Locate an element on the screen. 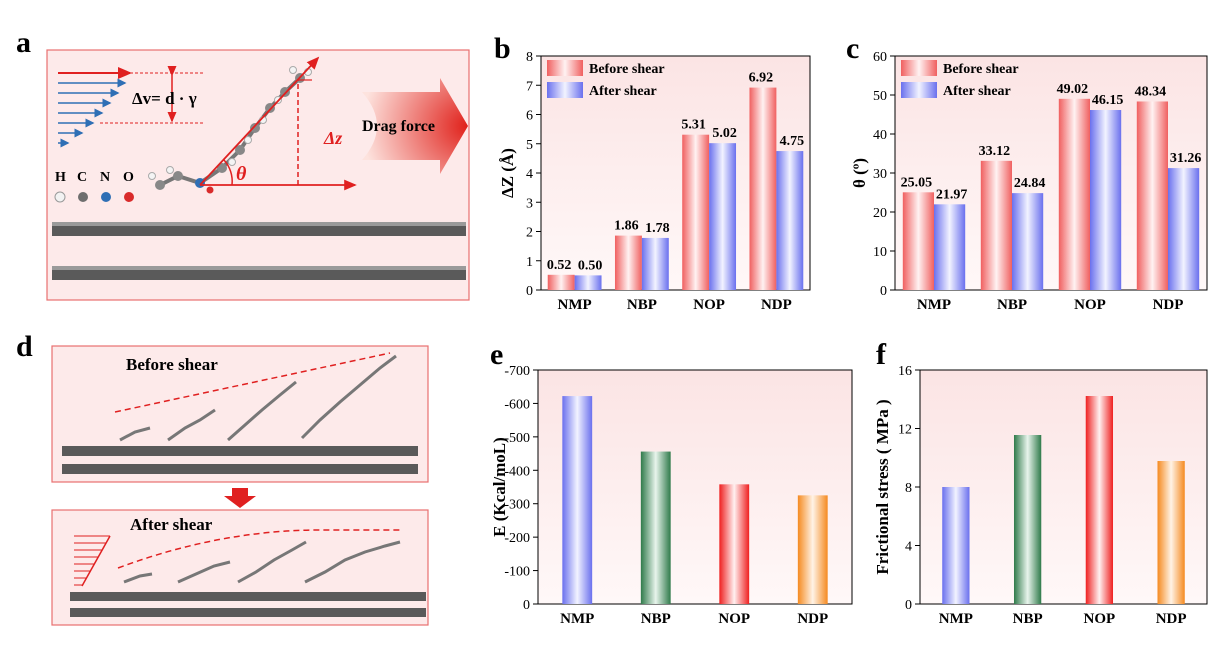 The width and height of the screenshot is (1228, 661). chart-e-ytick-label: -200 is located at coordinates (517, 538).